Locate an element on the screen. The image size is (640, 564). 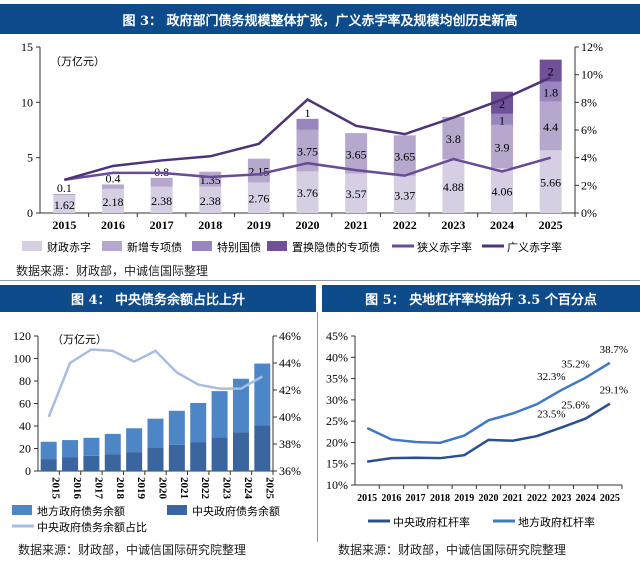
data-label: 3.8 is located at coordinates (453, 139).